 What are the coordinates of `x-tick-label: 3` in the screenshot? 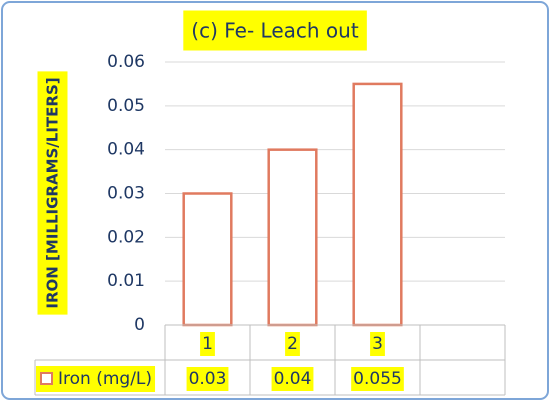 It's located at (377, 344).